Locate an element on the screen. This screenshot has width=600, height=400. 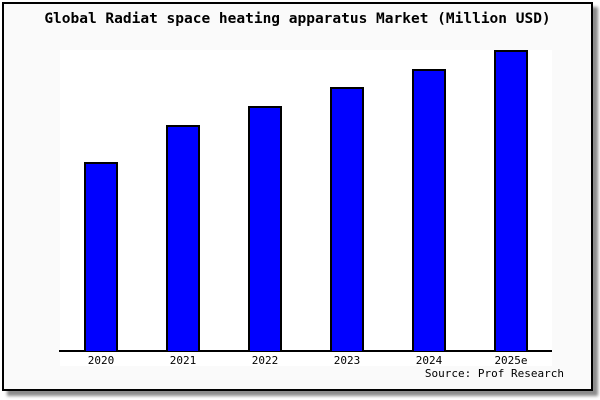
x-axis-labels: 2020 2021 2022 2023 2024 2025e is located at coordinates (306, 361).